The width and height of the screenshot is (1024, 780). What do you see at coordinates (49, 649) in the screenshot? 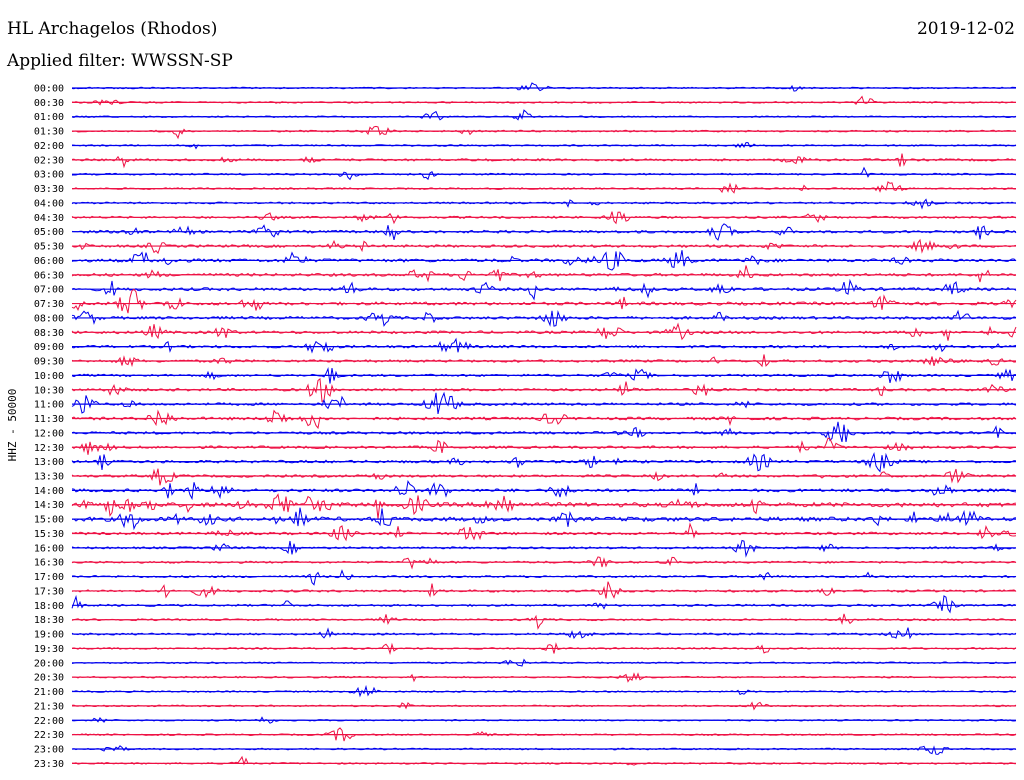
I see `trace-time-label: 19:30` at bounding box center [49, 649].